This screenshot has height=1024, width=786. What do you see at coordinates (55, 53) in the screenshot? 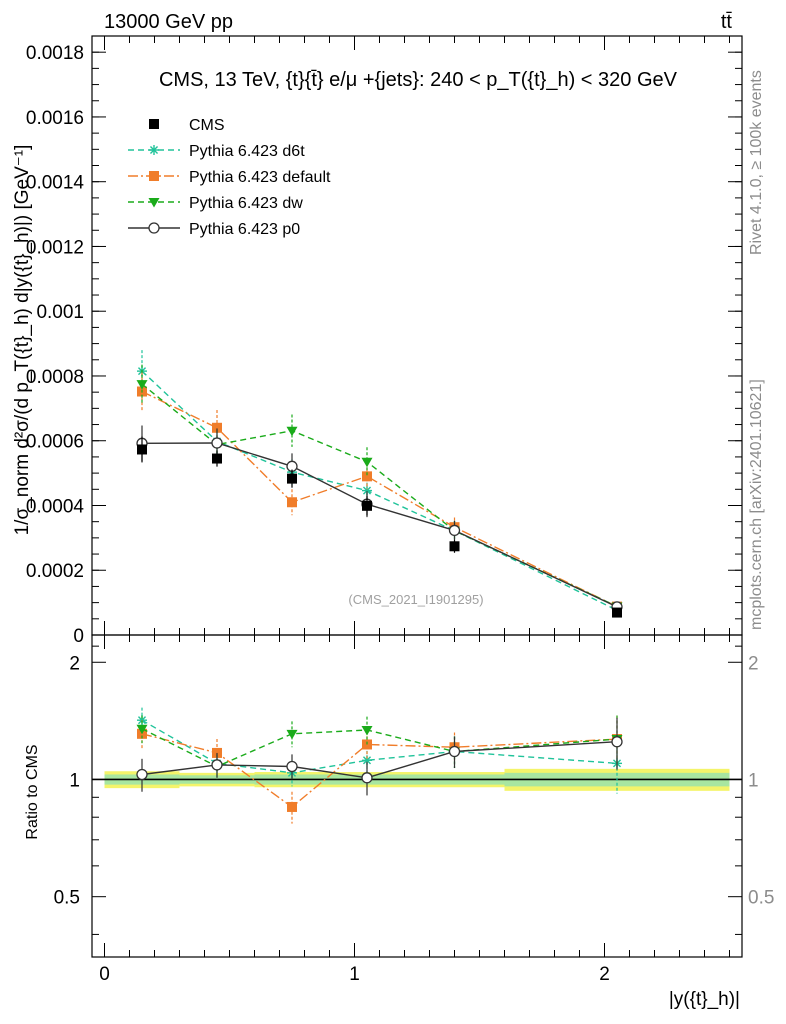
I see `main-y-tick-label: 0.0018` at bounding box center [55, 53].